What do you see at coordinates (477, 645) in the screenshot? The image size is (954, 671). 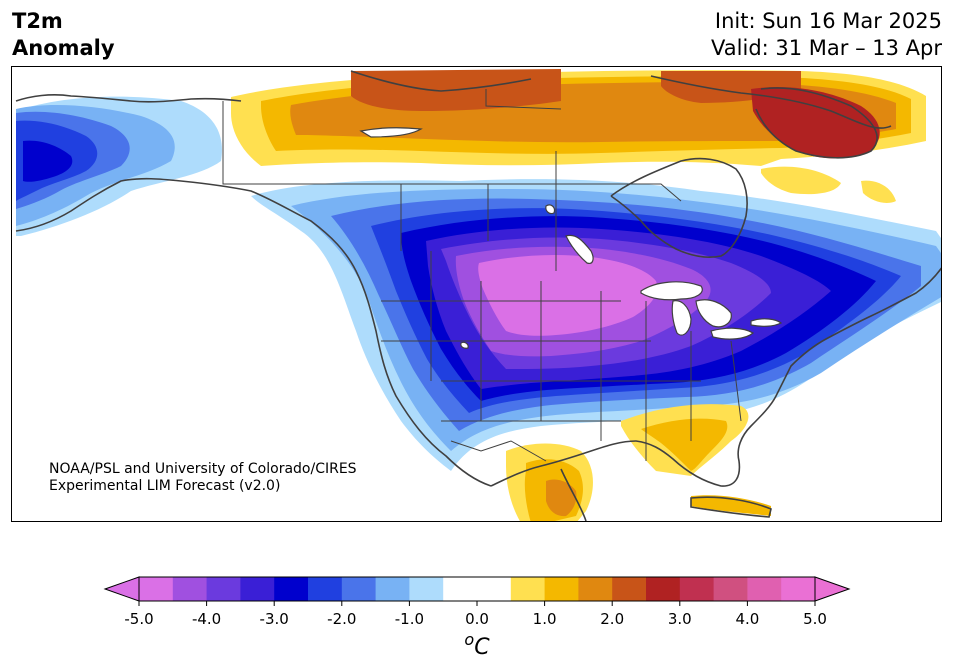 I see `colorbar-unit-label: oC` at bounding box center [477, 645].